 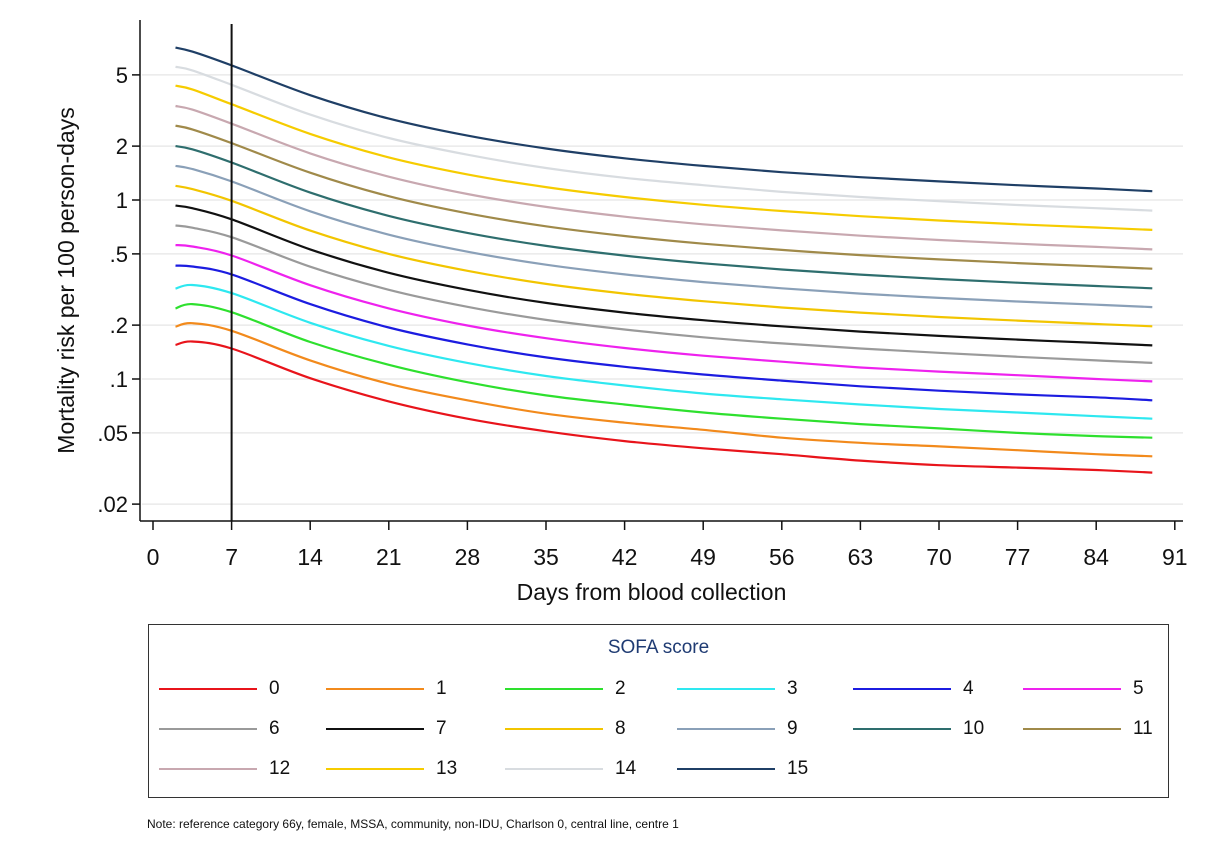 What do you see at coordinates (792, 728) in the screenshot?
I see `legend-label: 9` at bounding box center [792, 728].